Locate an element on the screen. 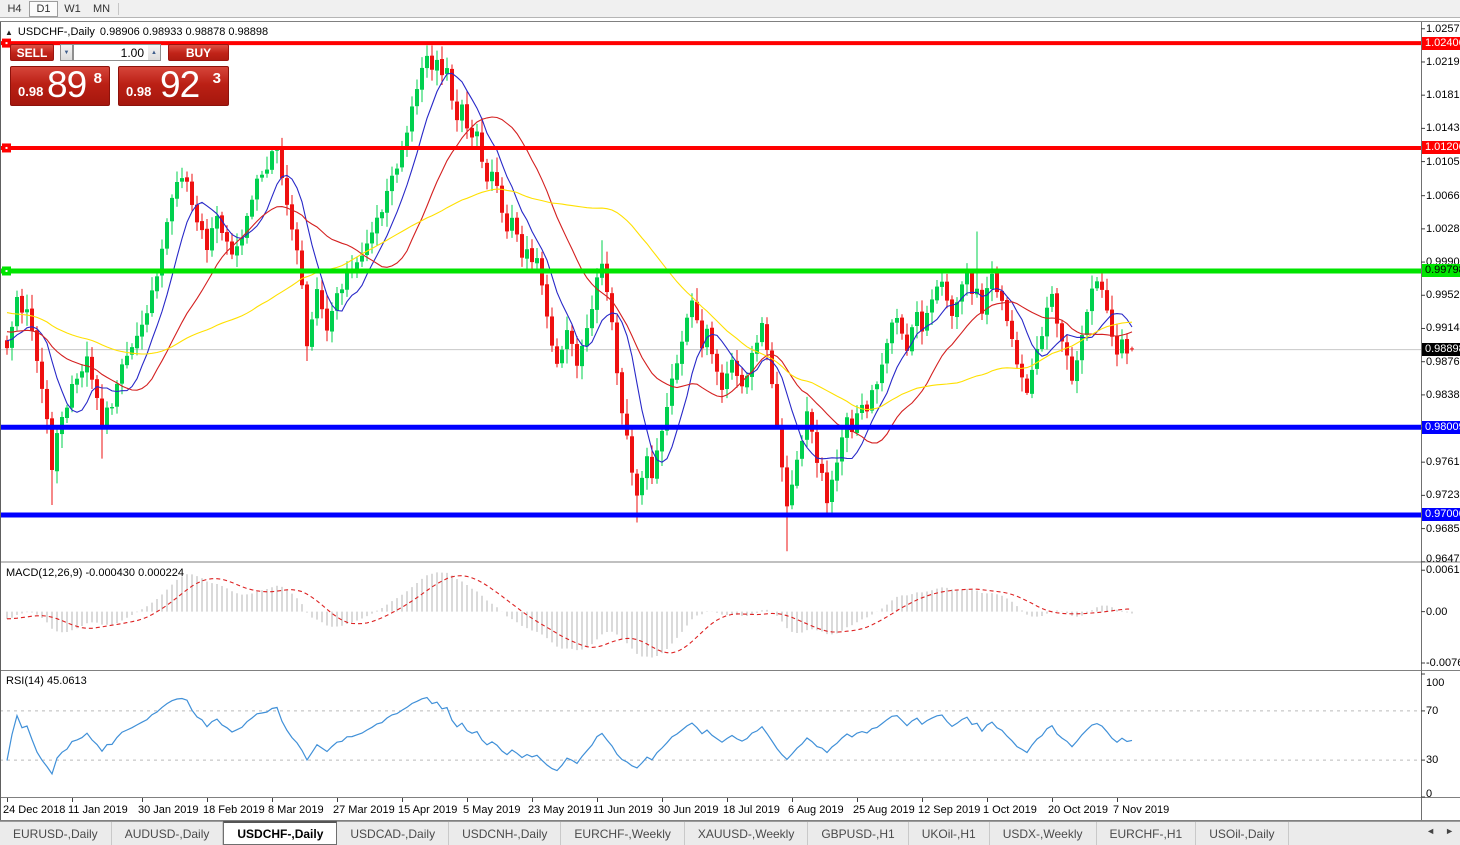 This screenshot has width=1460, height=845. up-arrow-icon: ▲ is located at coordinates (154, 52).